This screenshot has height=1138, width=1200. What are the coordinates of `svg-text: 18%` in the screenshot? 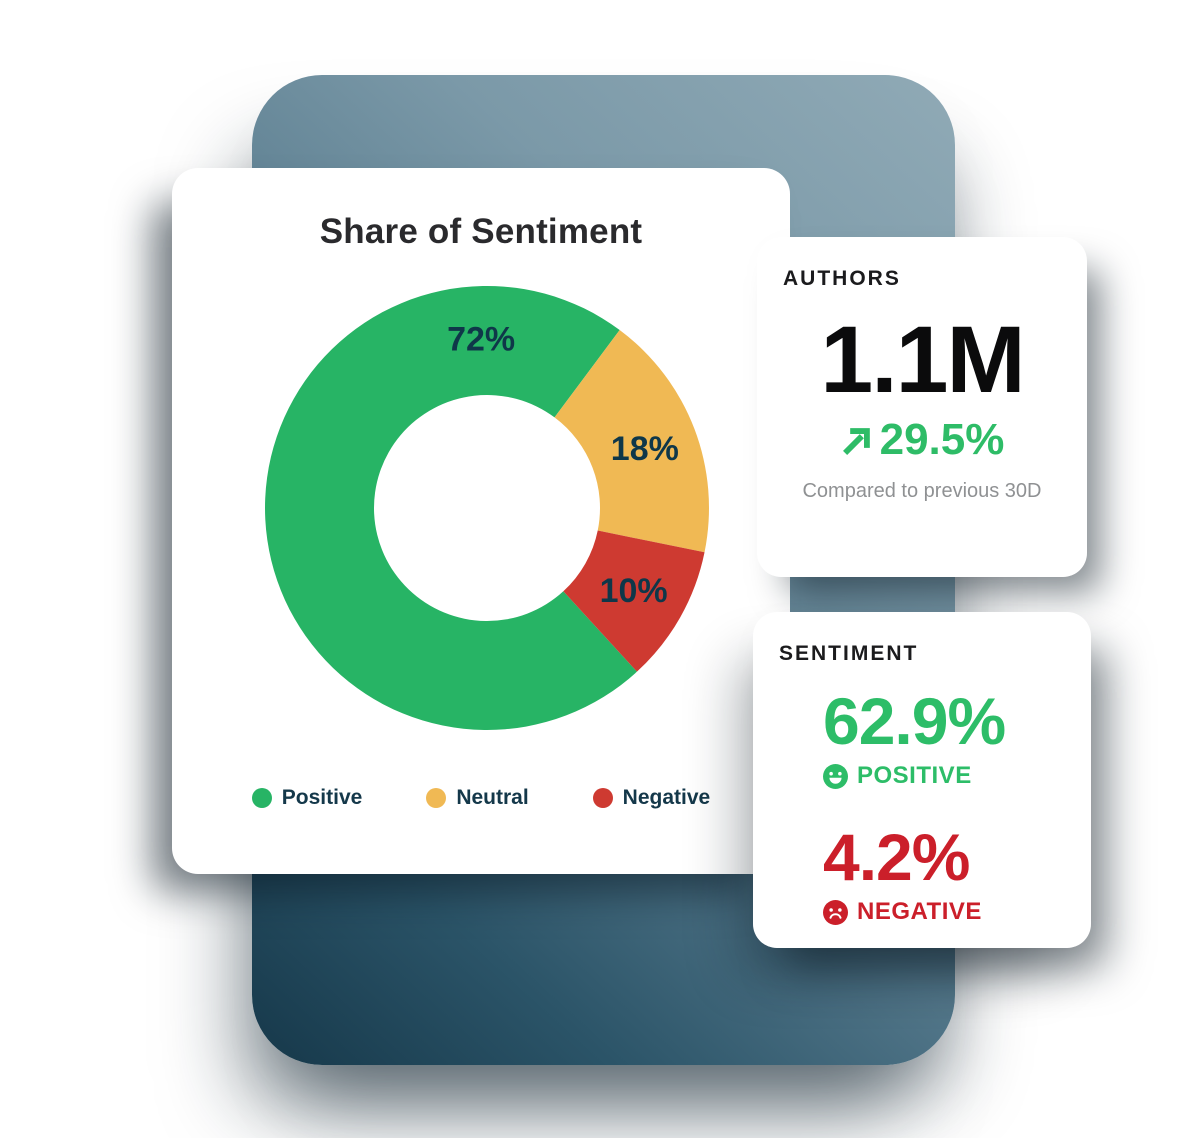 It's located at (645, 449).